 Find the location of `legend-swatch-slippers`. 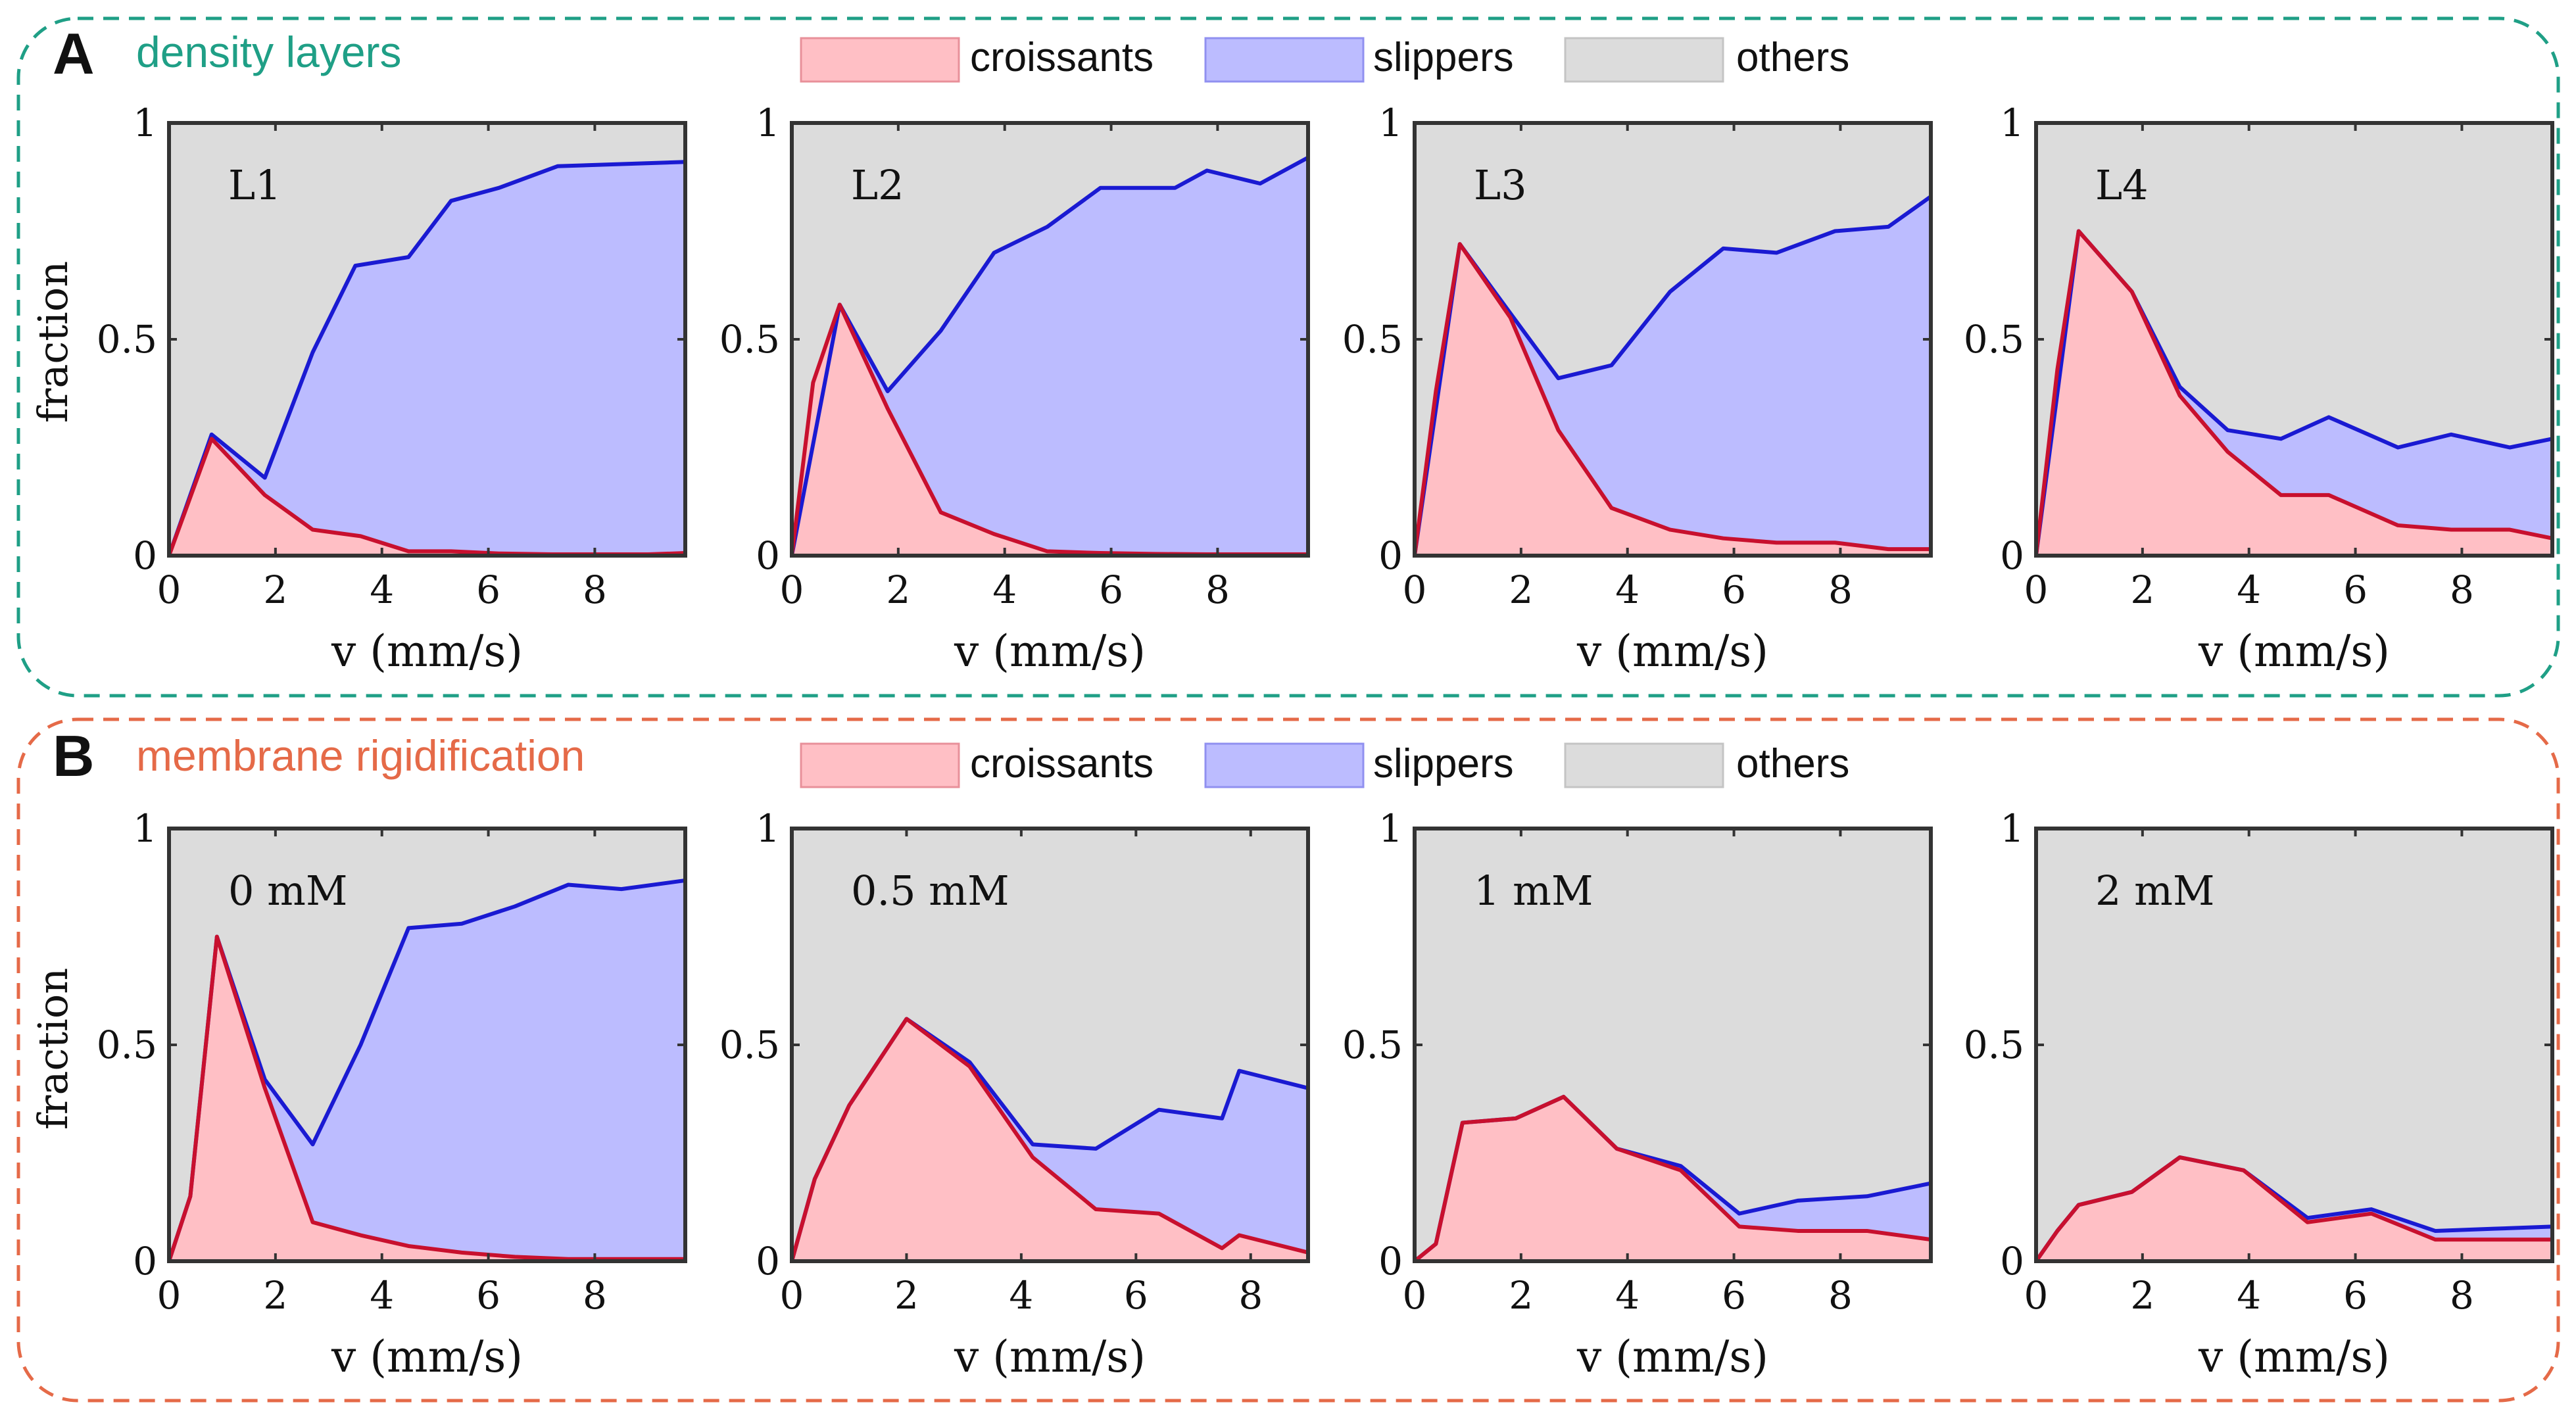

legend-swatch-slippers is located at coordinates (1284, 60).